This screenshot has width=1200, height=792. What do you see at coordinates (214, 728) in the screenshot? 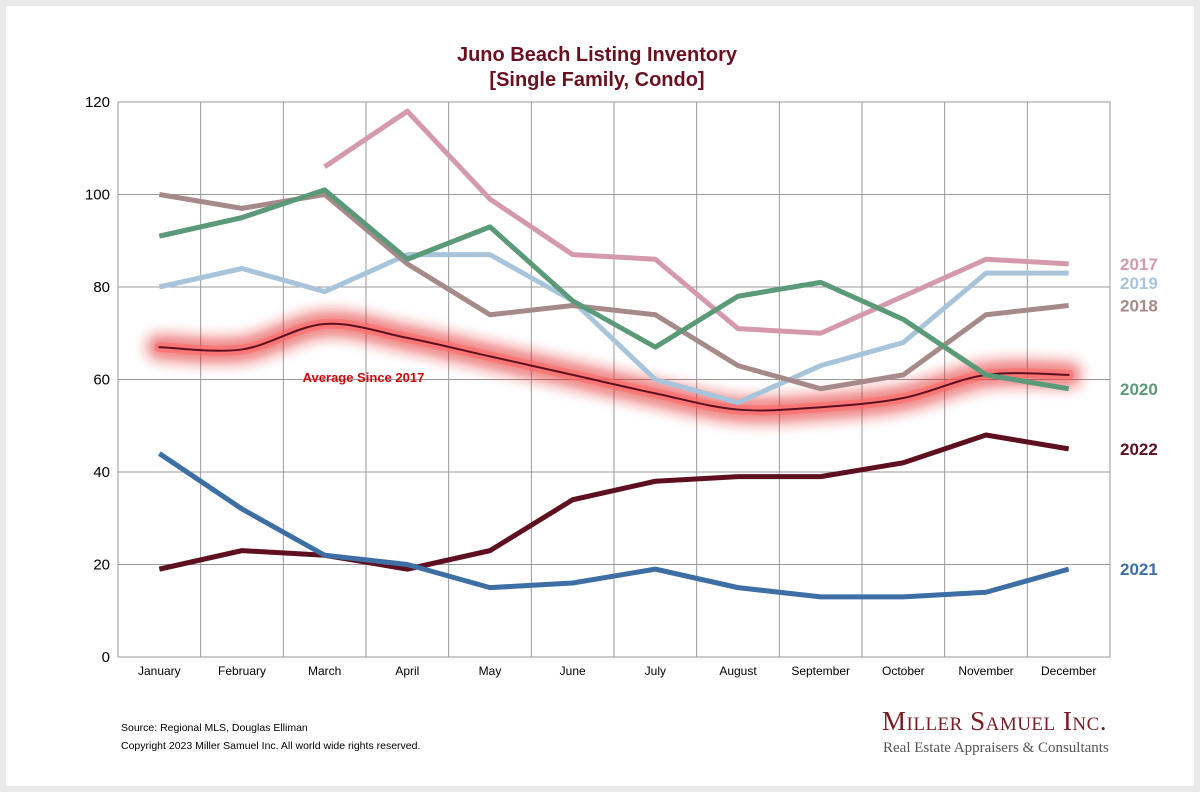
I see `source-note: Source: Regional MLS, Douglas Elliman` at bounding box center [214, 728].